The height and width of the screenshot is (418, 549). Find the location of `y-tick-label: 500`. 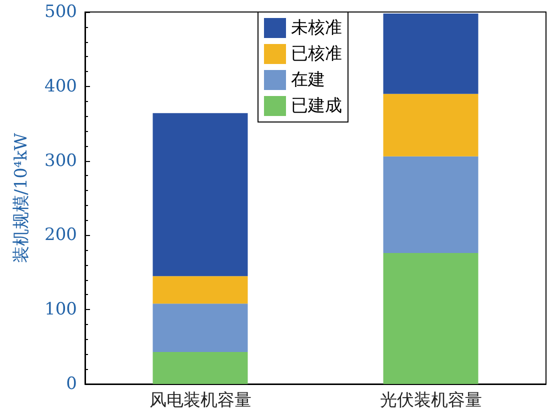

y-tick-label: 500 is located at coordinates (60, 12).